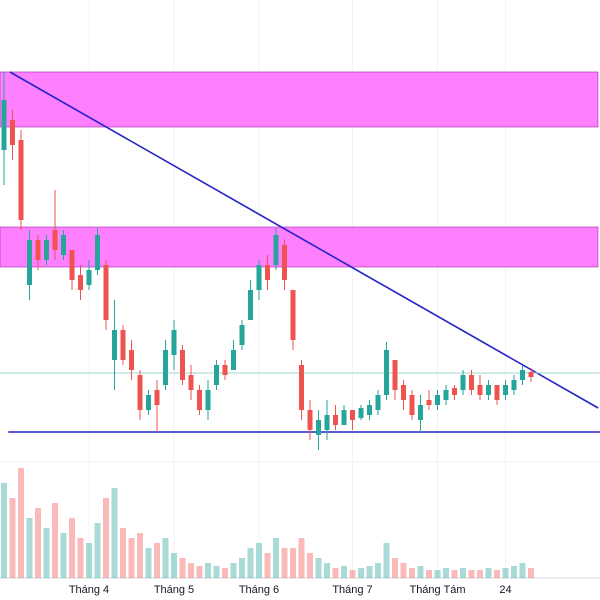 The width and height of the screenshot is (600, 600). What do you see at coordinates (89, 590) in the screenshot?
I see `x-tick-label: Tháng 4` at bounding box center [89, 590].